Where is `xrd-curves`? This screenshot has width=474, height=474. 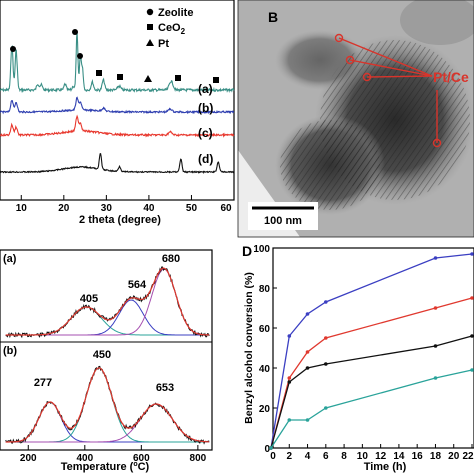
xrd-curves is located at coordinates (117, 103).